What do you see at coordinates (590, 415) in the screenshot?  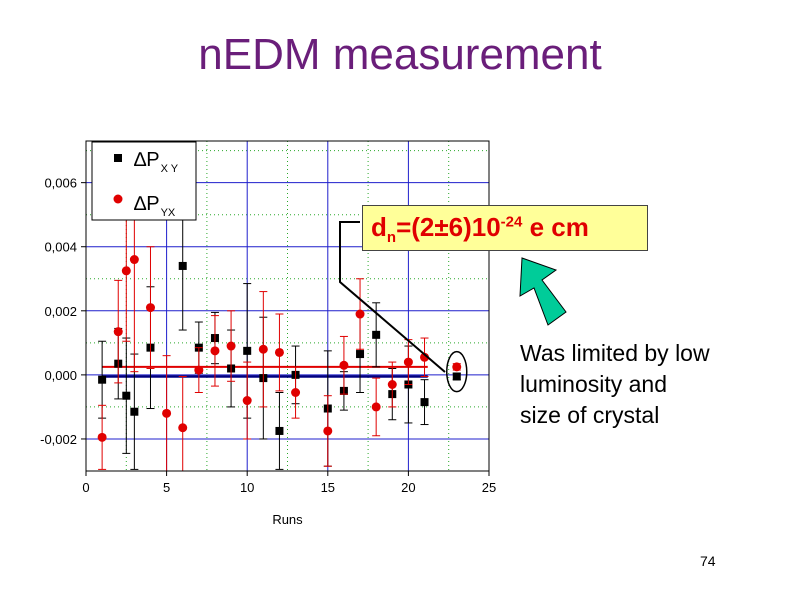 I see `note-line-3: size of crystal` at bounding box center [590, 415].